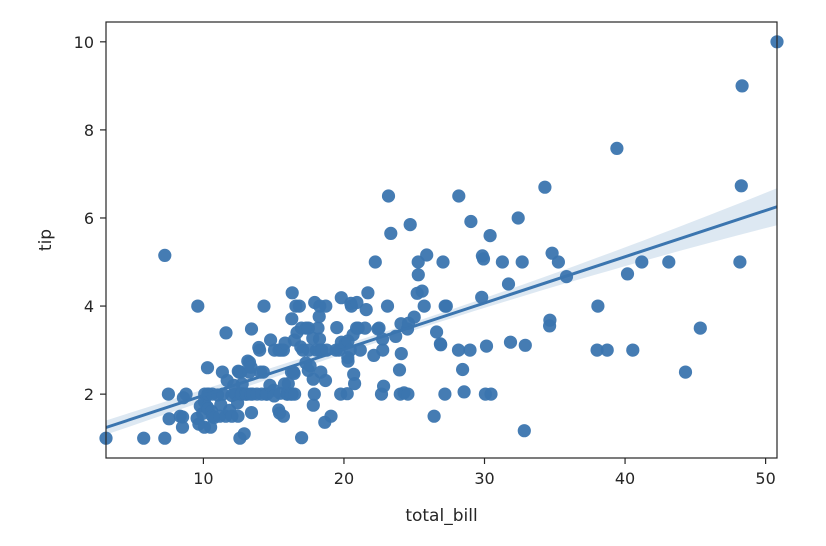 This screenshot has height=546, width=826. Describe the element at coordinates (46, 240) in the screenshot. I see `y-axis-label: tip` at that location.